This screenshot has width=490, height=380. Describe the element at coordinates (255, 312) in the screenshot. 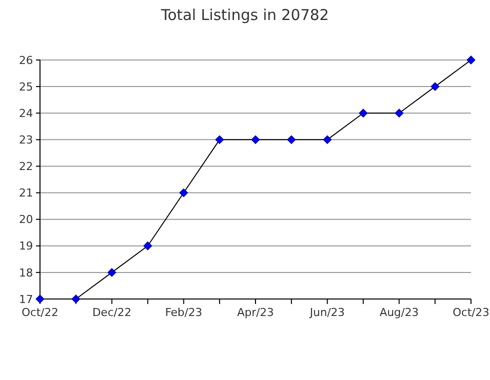

I see `x-tick-label: Apr/23` at that location.